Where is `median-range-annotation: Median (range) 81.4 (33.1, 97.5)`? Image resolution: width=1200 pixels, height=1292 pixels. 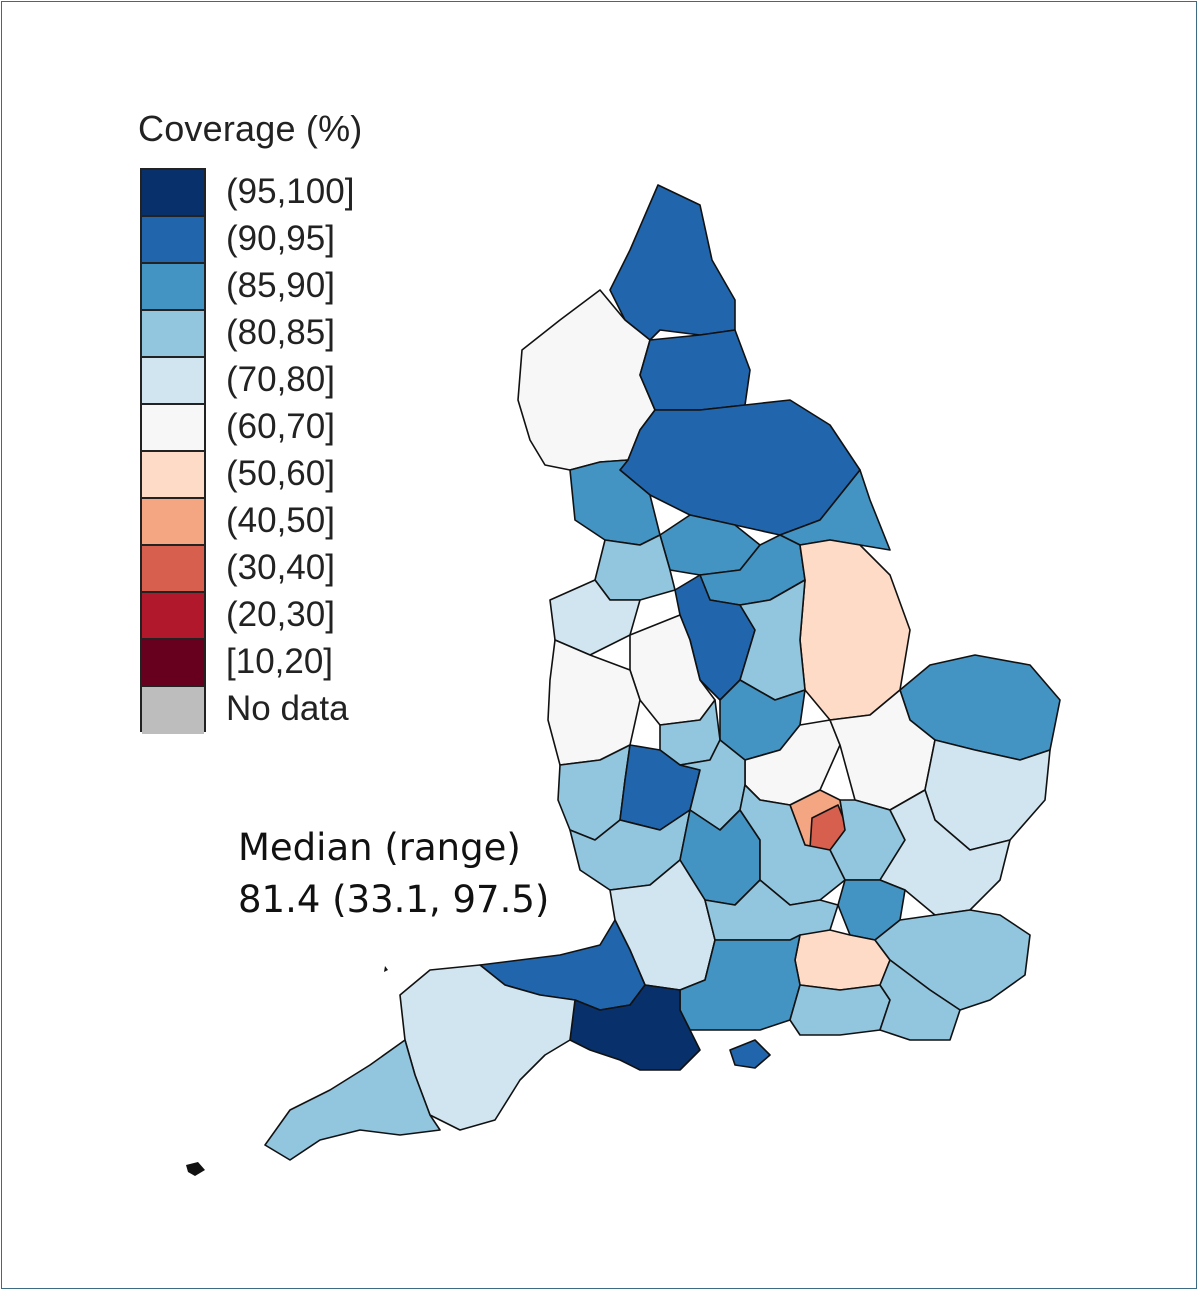 median-range-annotation: Median (range) 81.4 (33.1, 97.5) is located at coordinates (393, 874).